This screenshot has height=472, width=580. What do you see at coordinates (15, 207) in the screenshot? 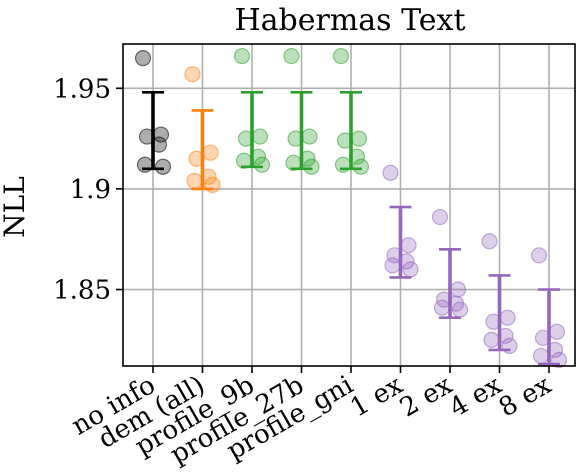
I see `y-axis-label: NLL` at bounding box center [15, 207].